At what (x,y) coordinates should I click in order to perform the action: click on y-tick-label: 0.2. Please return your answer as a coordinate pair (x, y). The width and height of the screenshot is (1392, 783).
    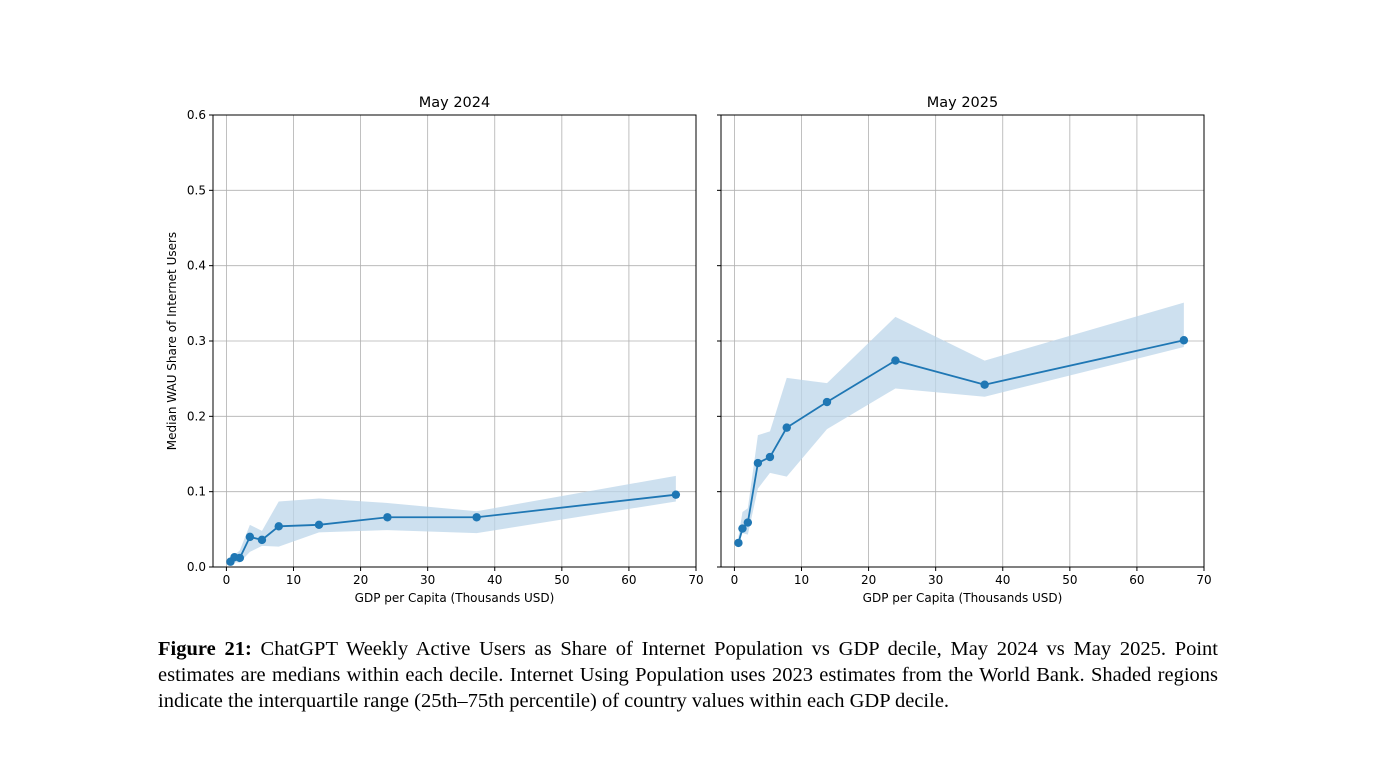
    Looking at the image, I should click on (196, 416).